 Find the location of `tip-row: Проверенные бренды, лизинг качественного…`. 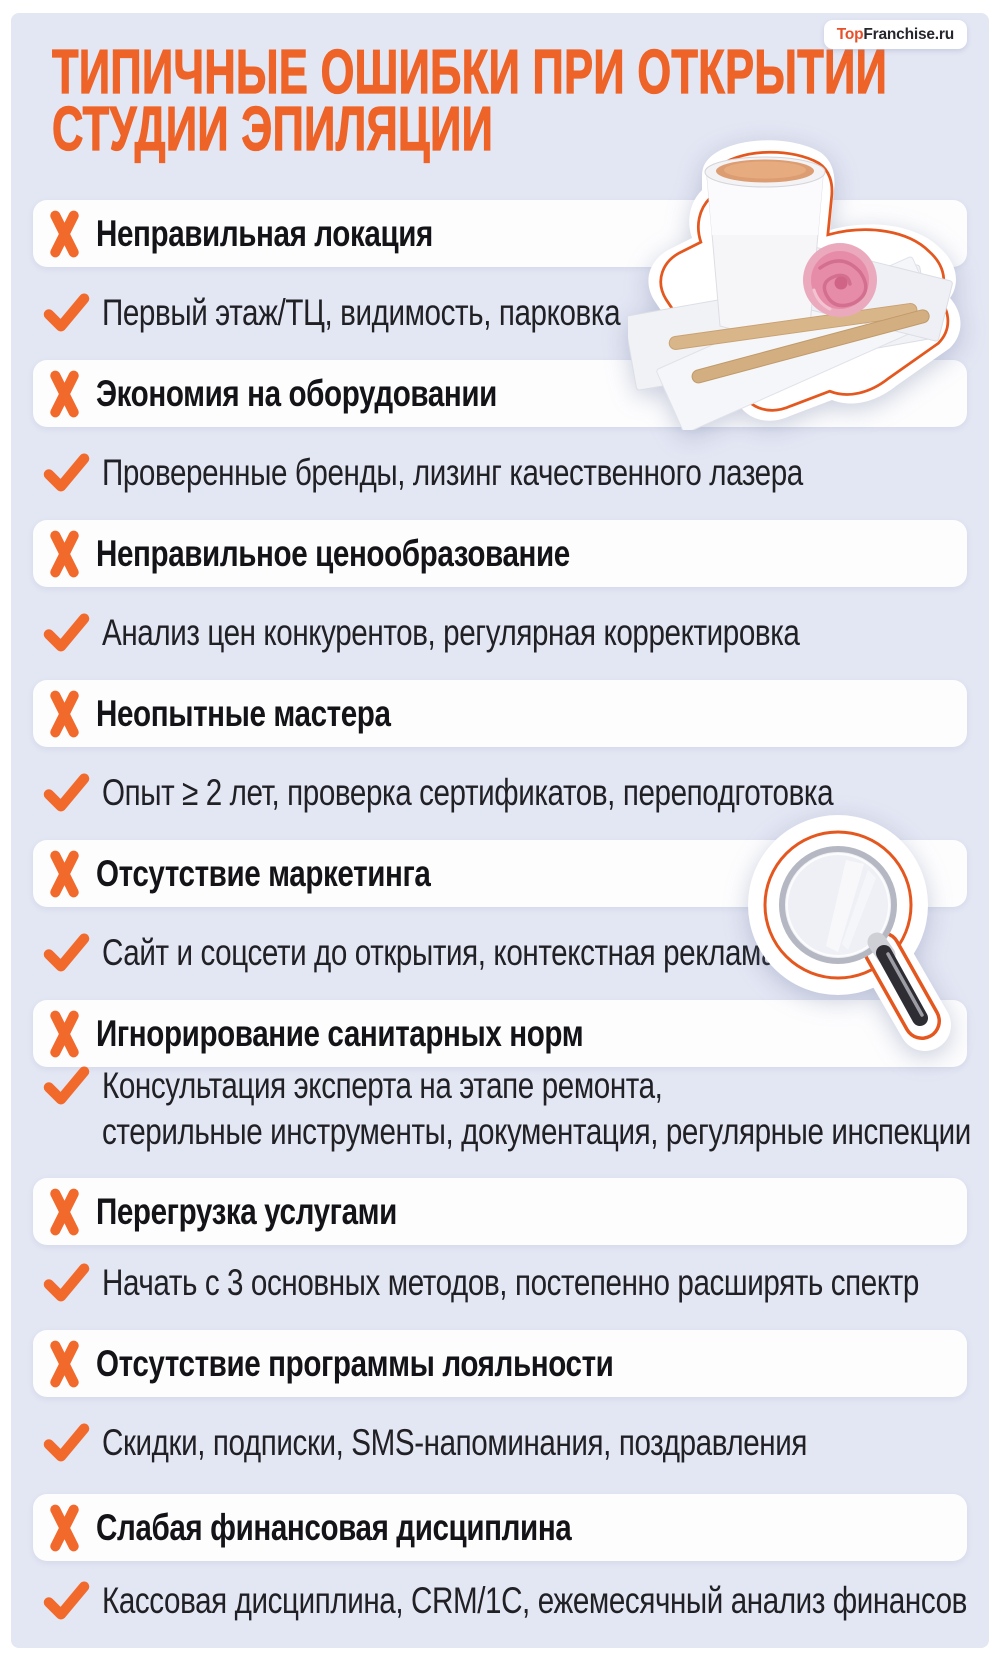

tip-row: Проверенные бренды, лизинг качественного… is located at coordinates (505, 473).